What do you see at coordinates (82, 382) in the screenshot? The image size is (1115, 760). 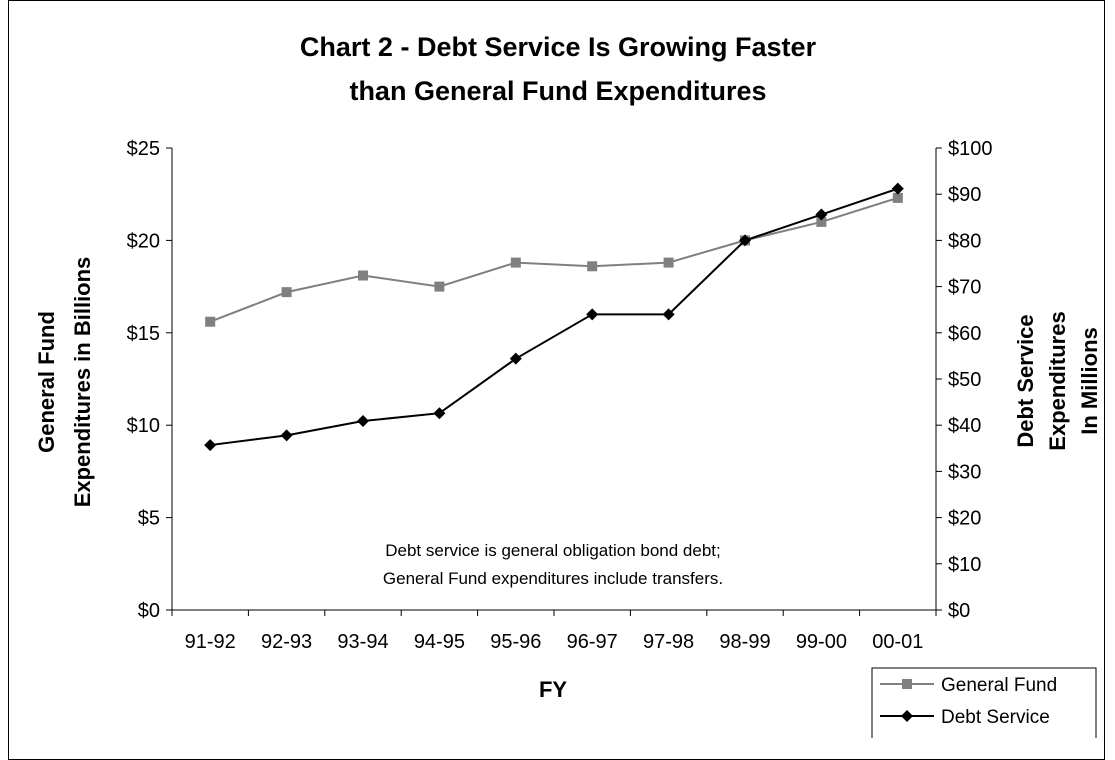 I see `left-axis-label-line2: Expenditures in Billions` at bounding box center [82, 382].